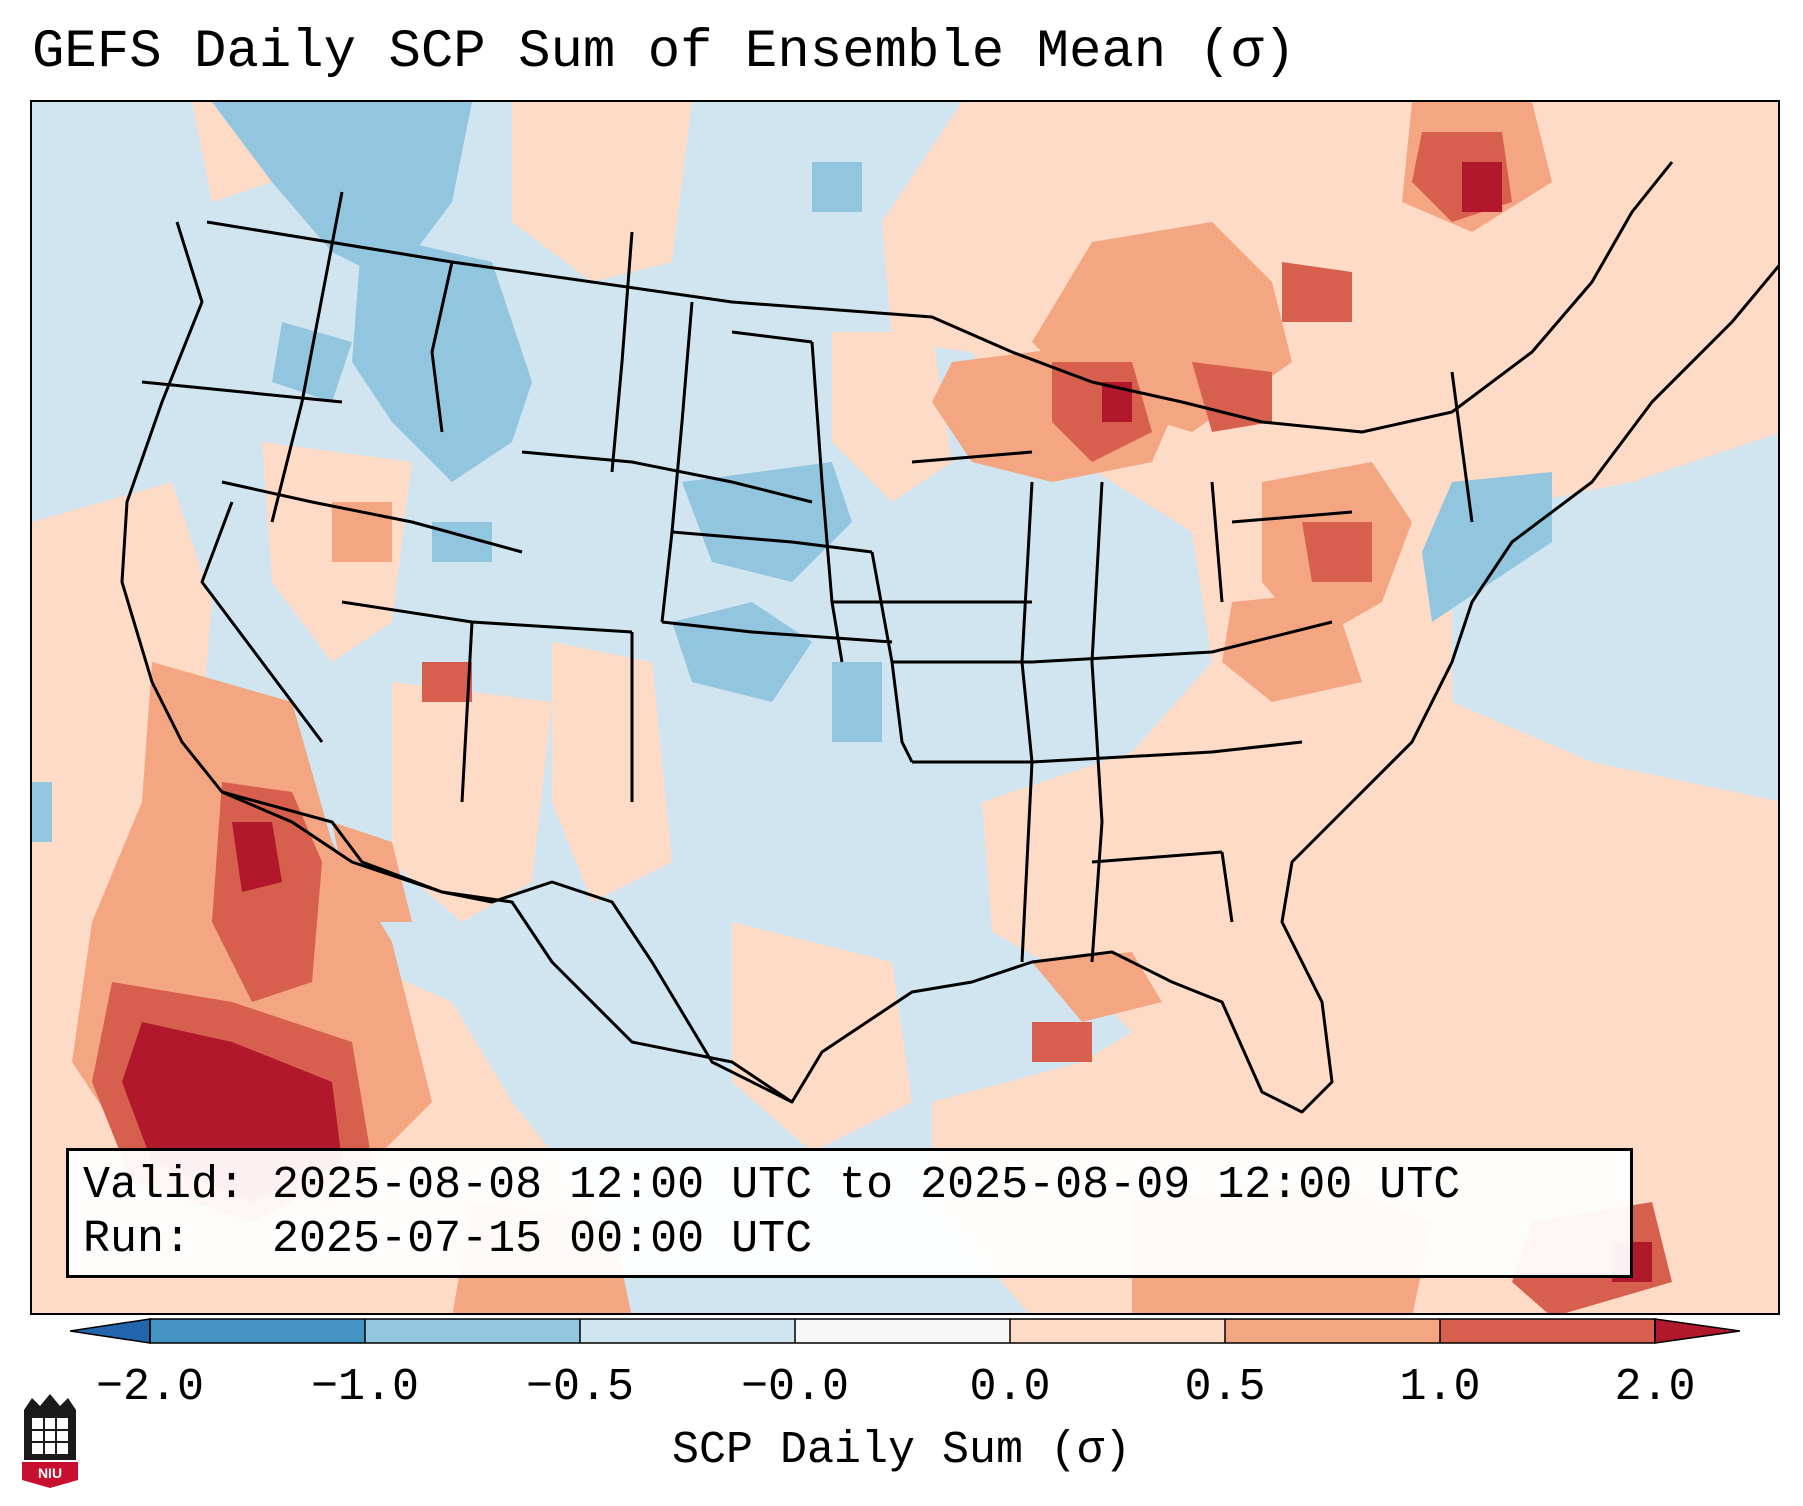 Image resolution: width=1803 pixels, height=1506 pixels. I want to click on colorbar-tick-7: 2.0, so click(1655, 1387).